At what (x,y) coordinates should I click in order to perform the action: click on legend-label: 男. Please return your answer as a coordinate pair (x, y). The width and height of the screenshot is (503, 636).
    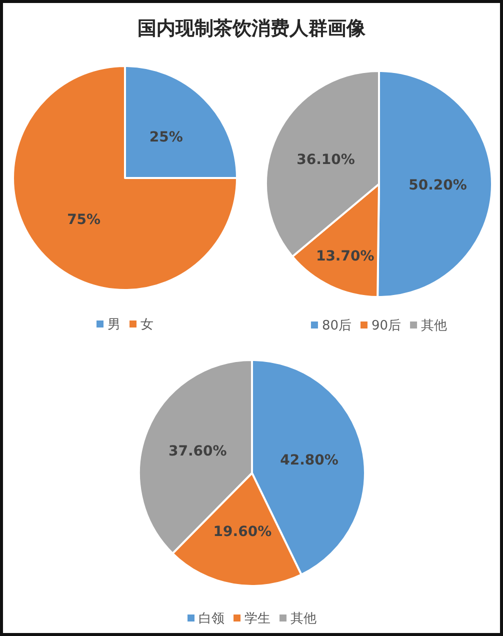
    Looking at the image, I should click on (114, 325).